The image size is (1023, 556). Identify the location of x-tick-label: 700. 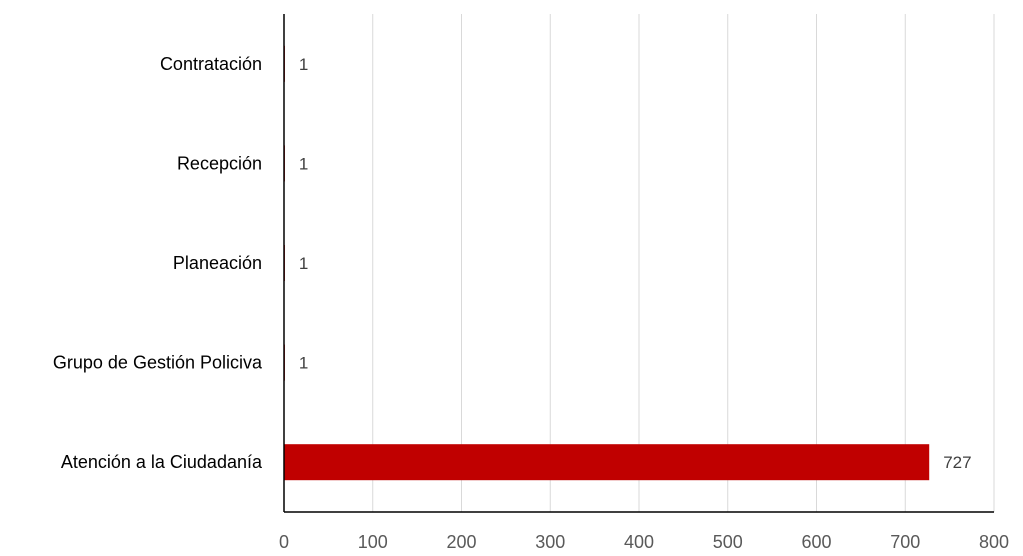
(905, 542).